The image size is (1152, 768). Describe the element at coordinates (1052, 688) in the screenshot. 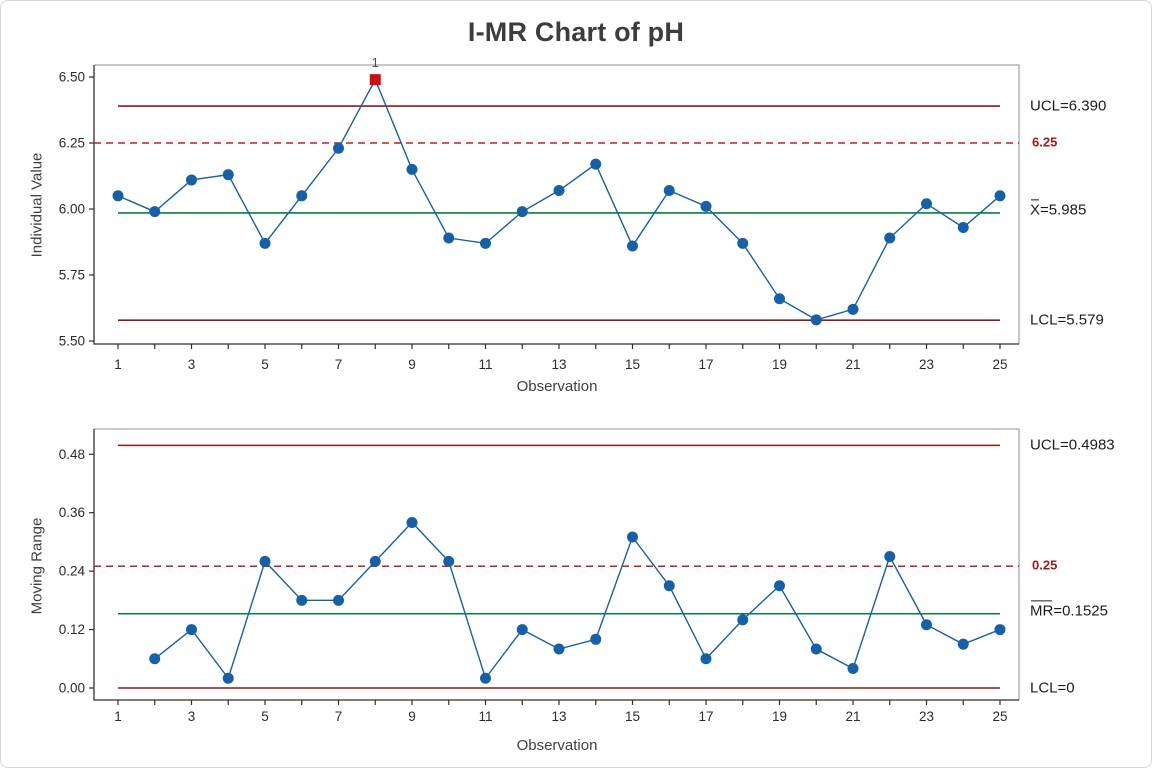

I see `moving-range-lcl-label: LCL=0` at that location.